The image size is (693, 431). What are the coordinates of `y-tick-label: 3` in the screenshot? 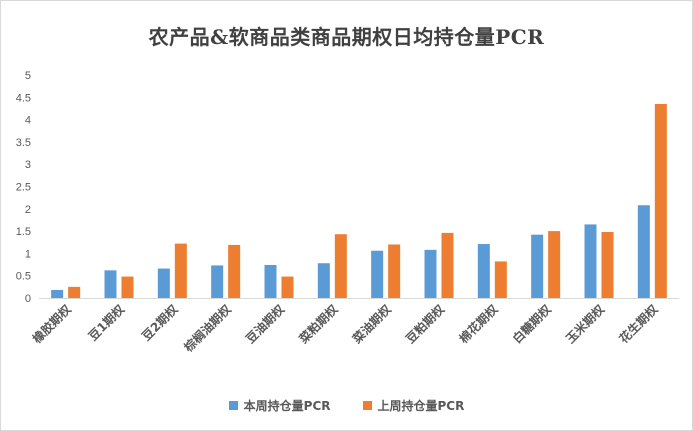 It's located at (28, 165).